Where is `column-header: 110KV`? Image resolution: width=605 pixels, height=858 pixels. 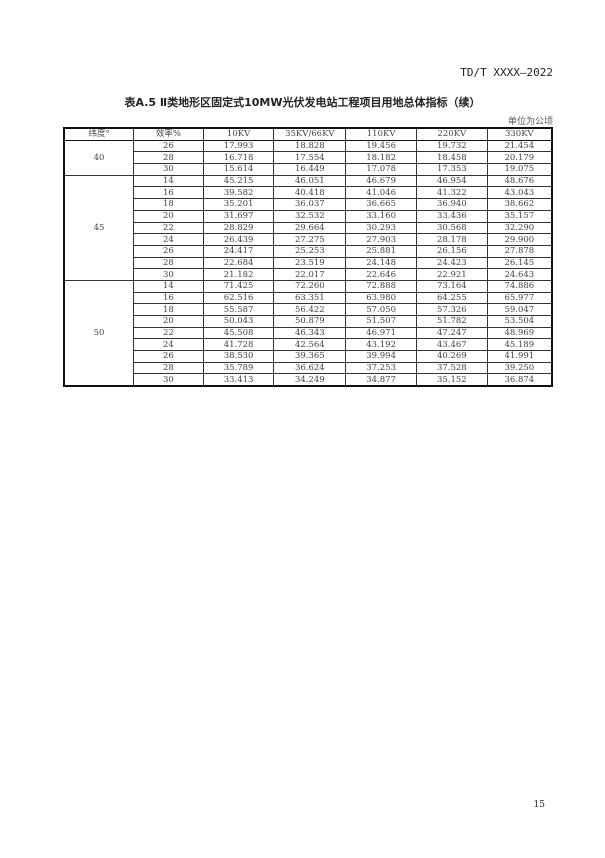 column-header: 110KV is located at coordinates (381, 134).